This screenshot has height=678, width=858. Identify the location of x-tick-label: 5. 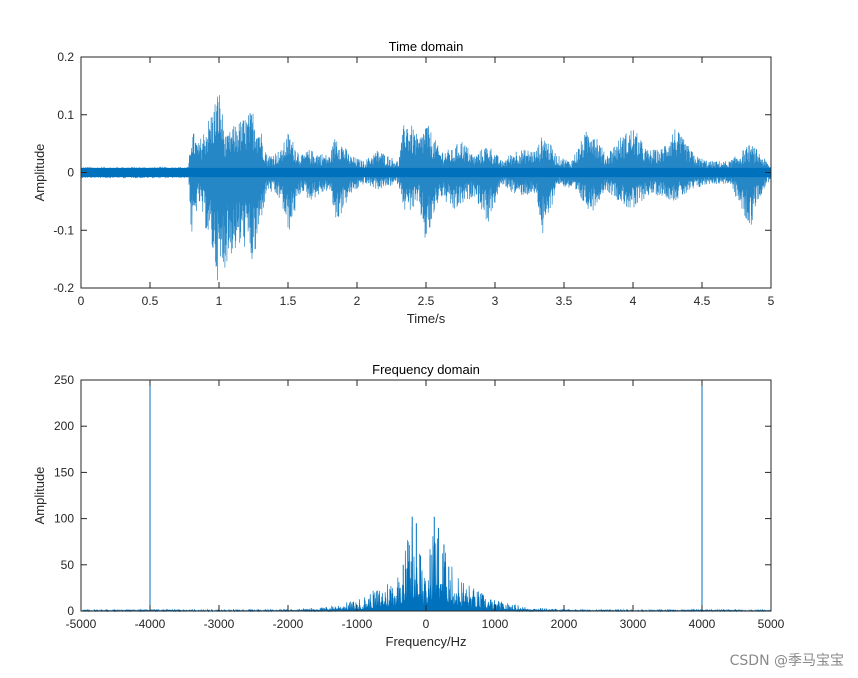
(771, 301).